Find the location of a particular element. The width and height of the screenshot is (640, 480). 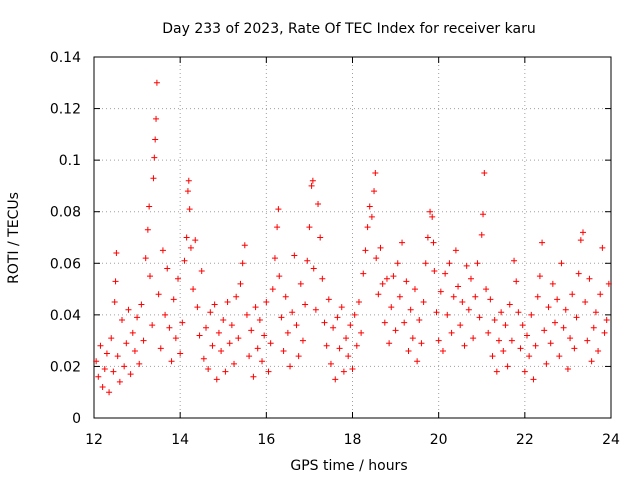

x-tick-label: 22 is located at coordinates (525, 440).